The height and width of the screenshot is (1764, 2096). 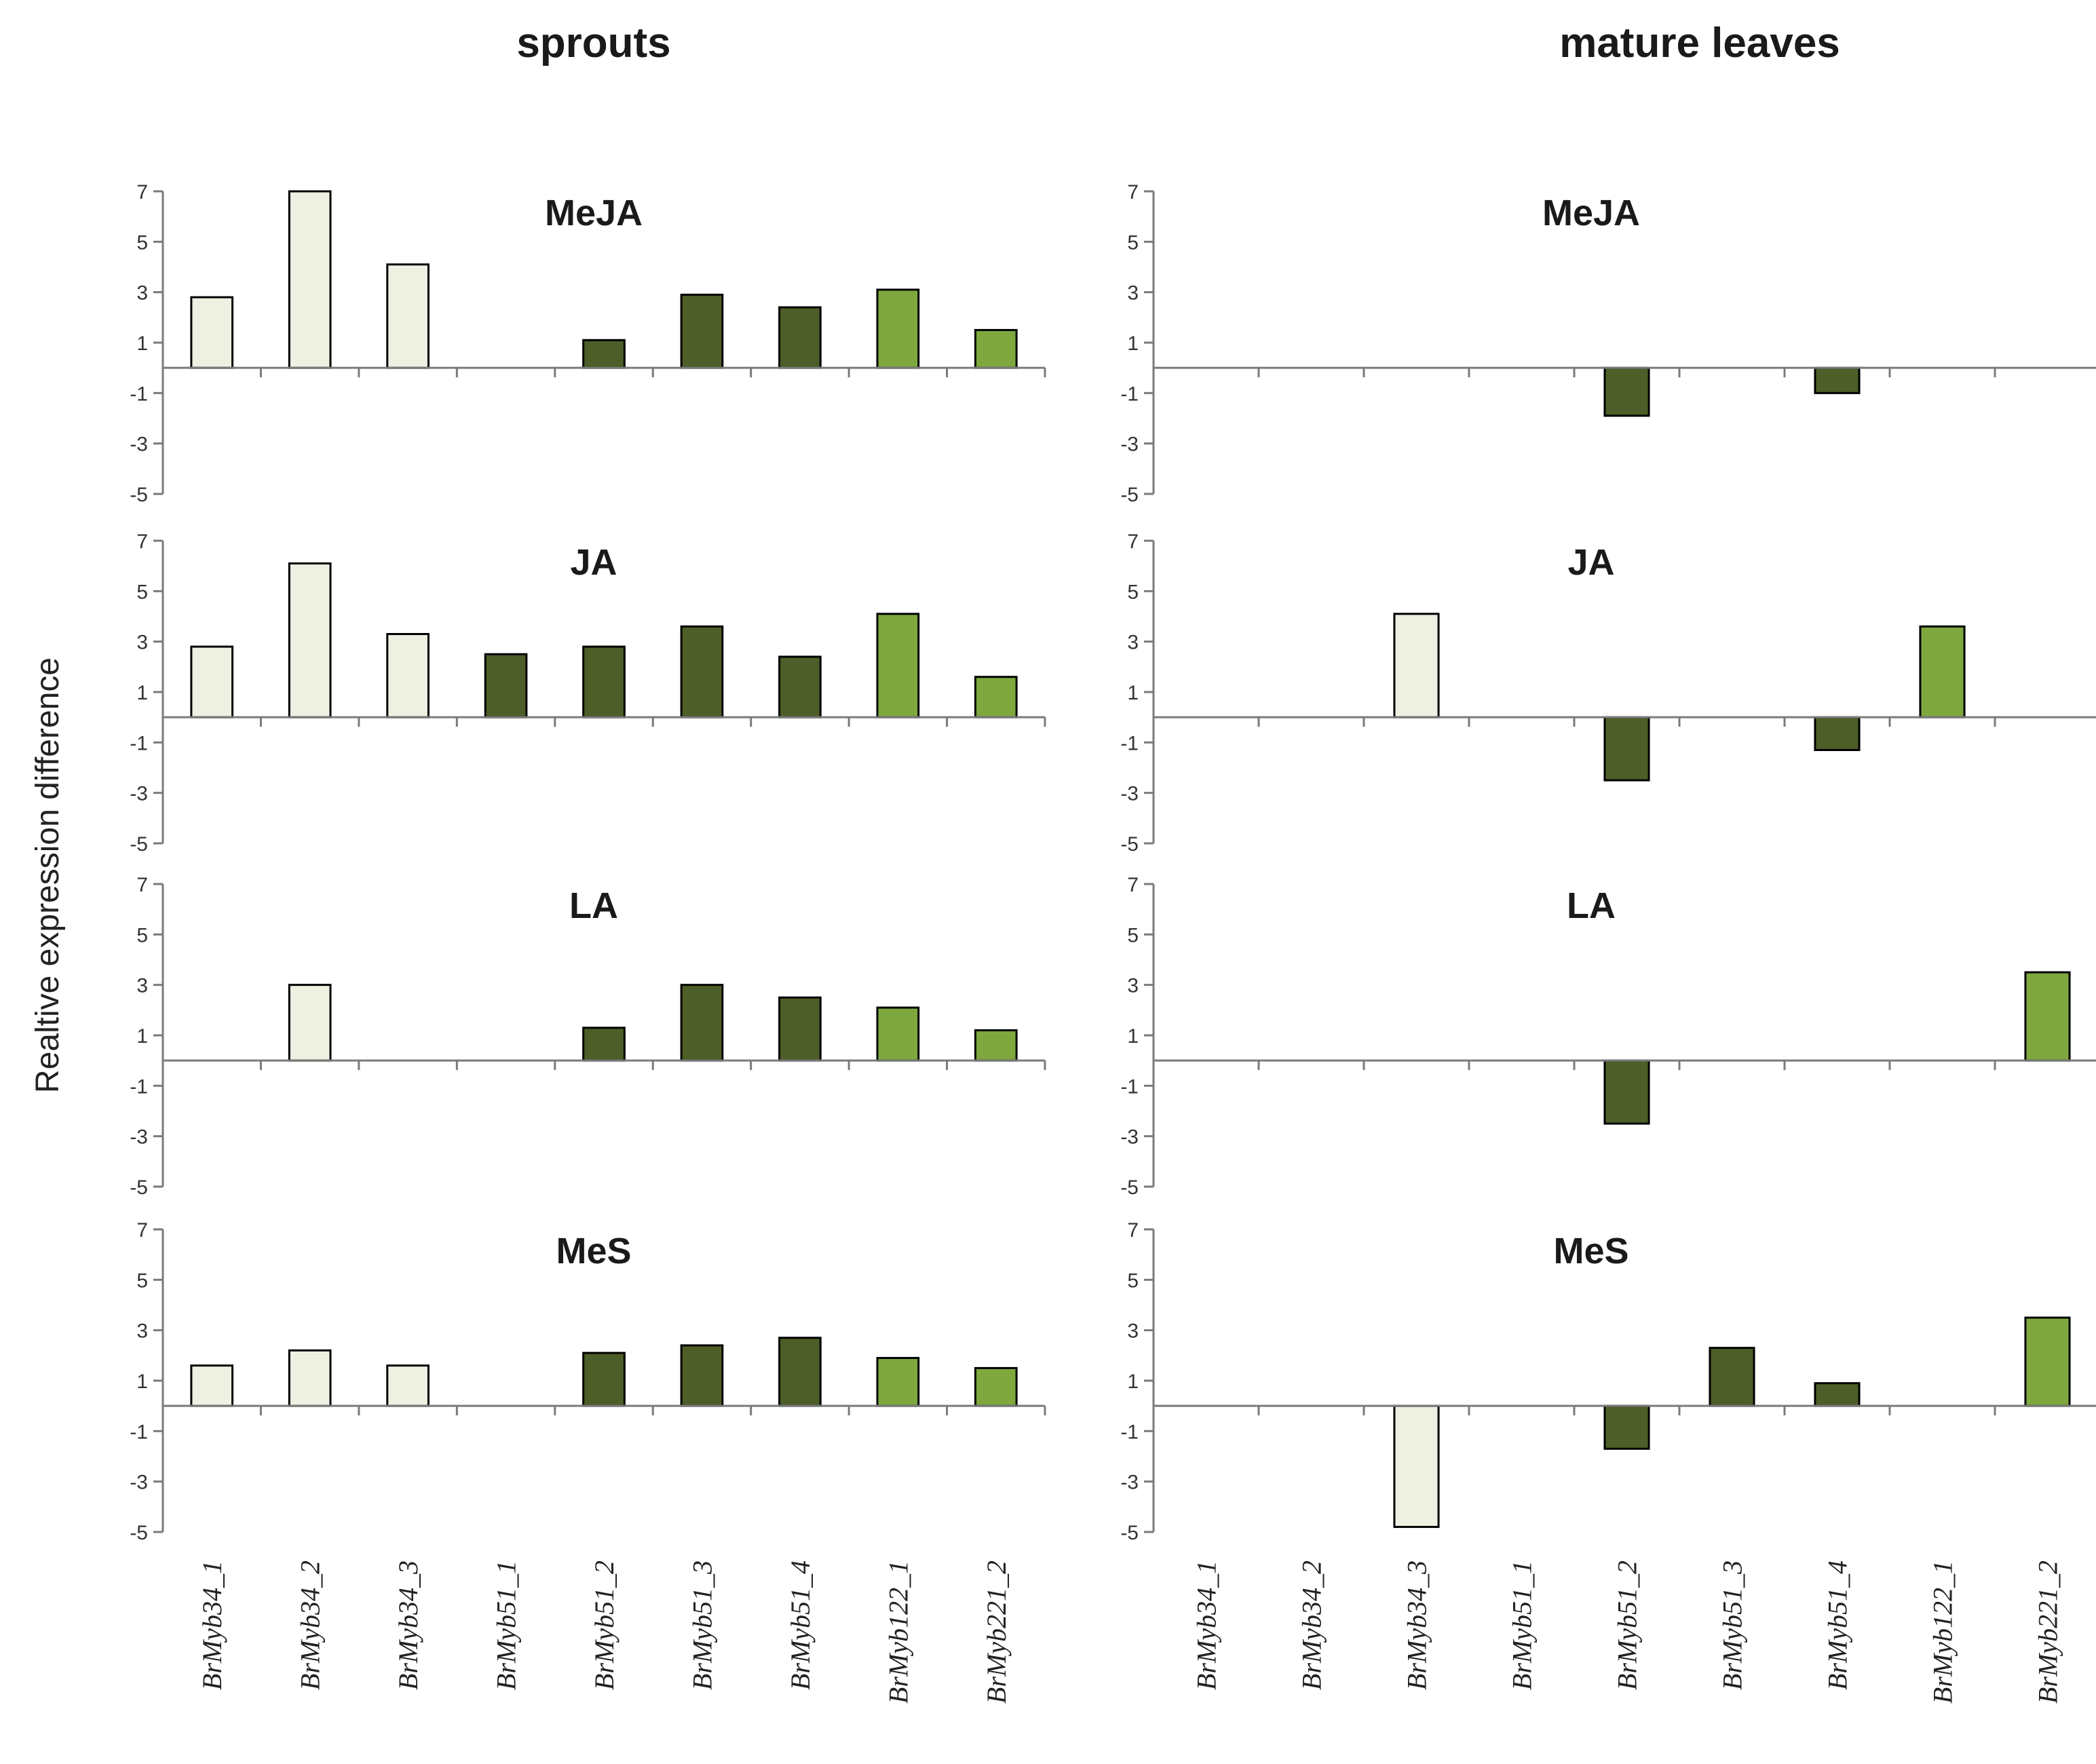 What do you see at coordinates (593, 43) in the screenshot?
I see `column-title-sprouts: sprouts` at bounding box center [593, 43].